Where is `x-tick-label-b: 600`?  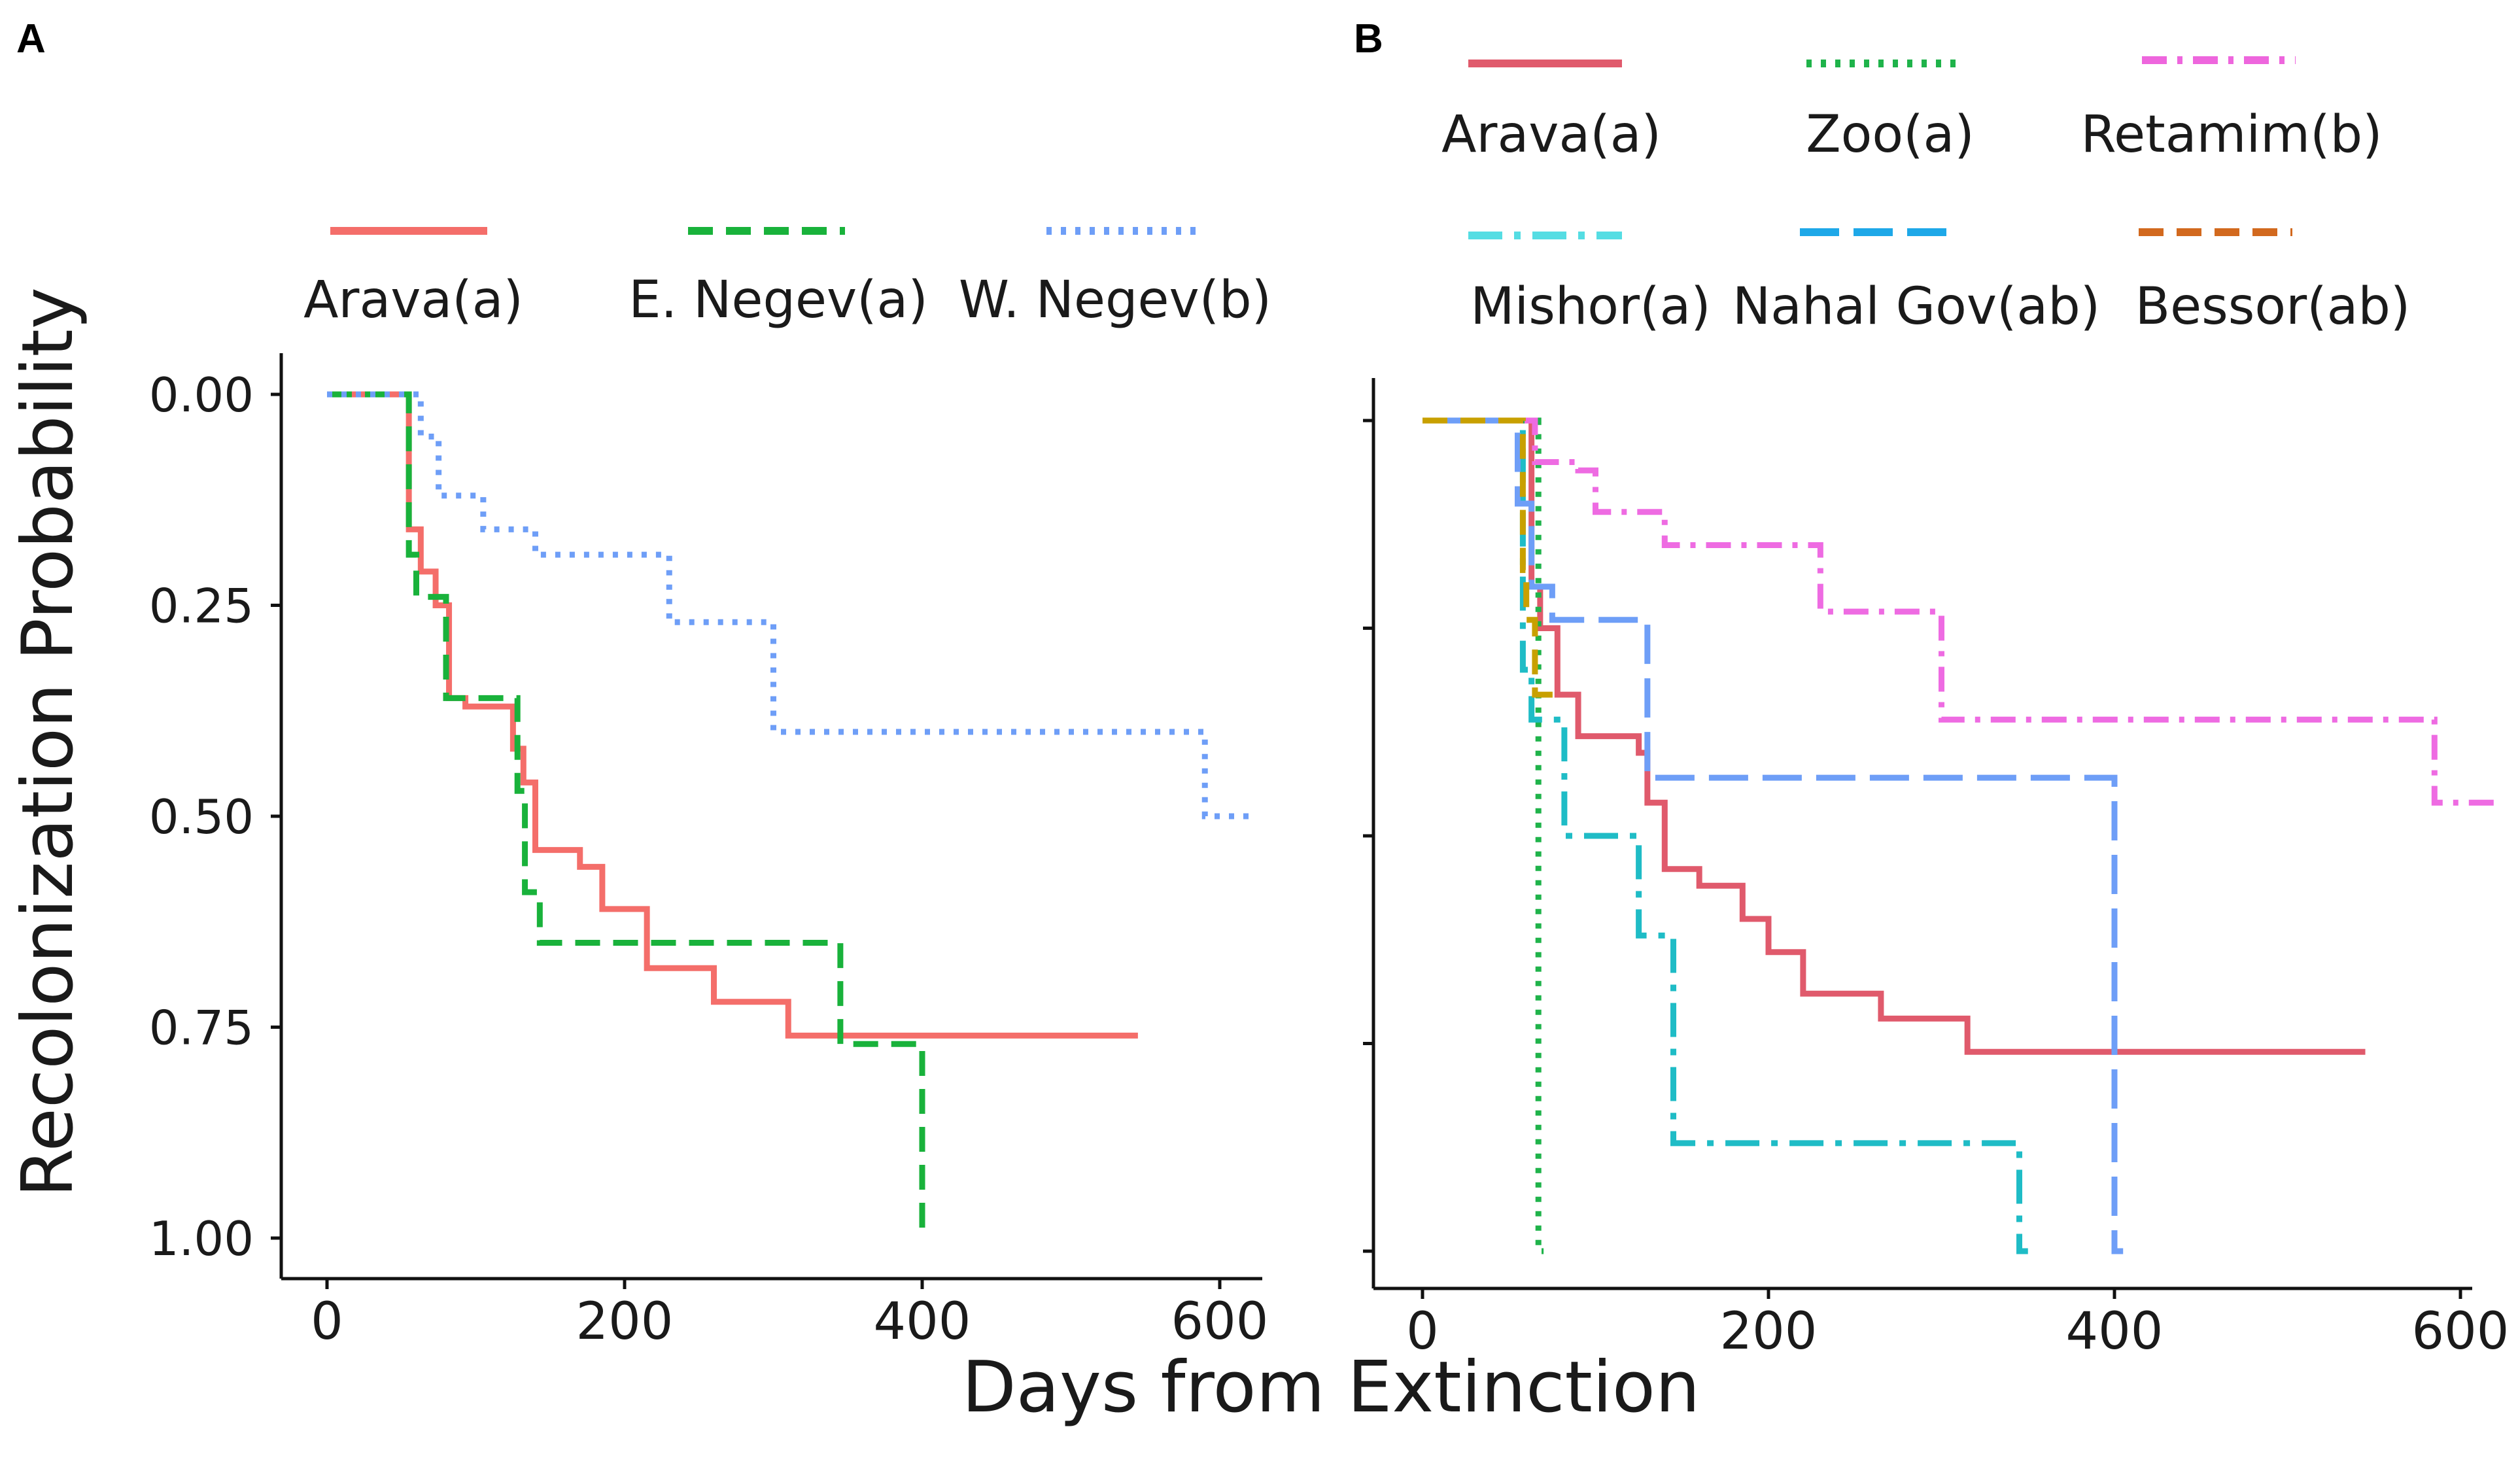 x-tick-label-b: 600 is located at coordinates (2460, 1331).